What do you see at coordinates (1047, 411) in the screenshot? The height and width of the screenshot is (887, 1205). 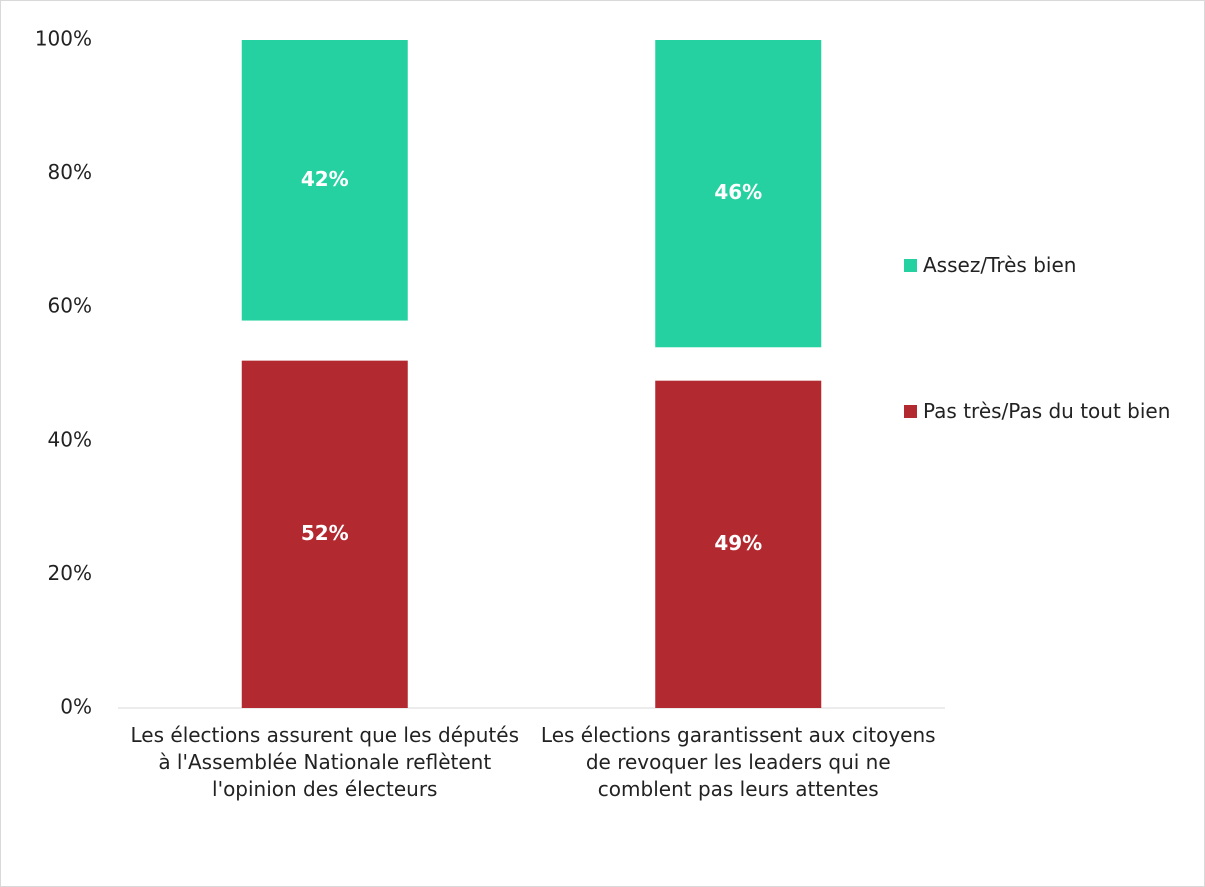 I see `legend-label: Pas très/Pas du tout bien` at bounding box center [1047, 411].